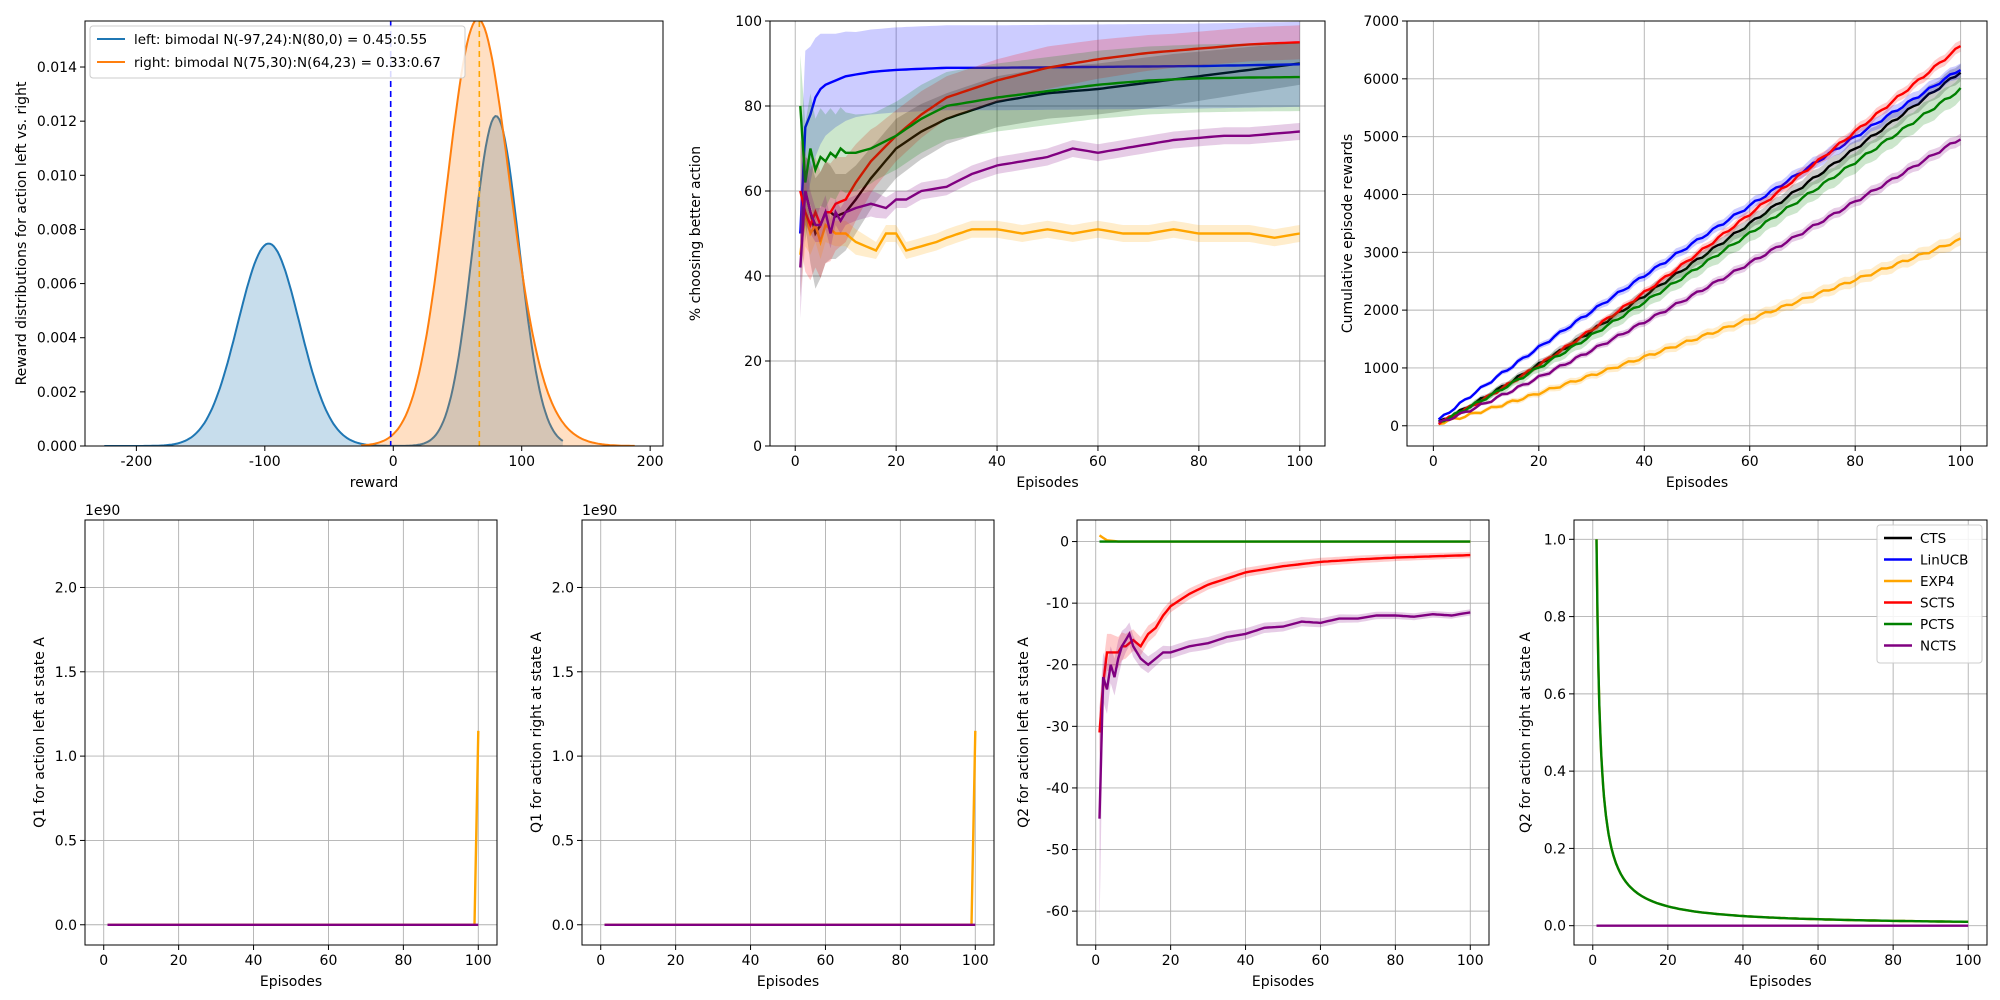  I want to click on x-axis-label: reward, so click(374, 483).